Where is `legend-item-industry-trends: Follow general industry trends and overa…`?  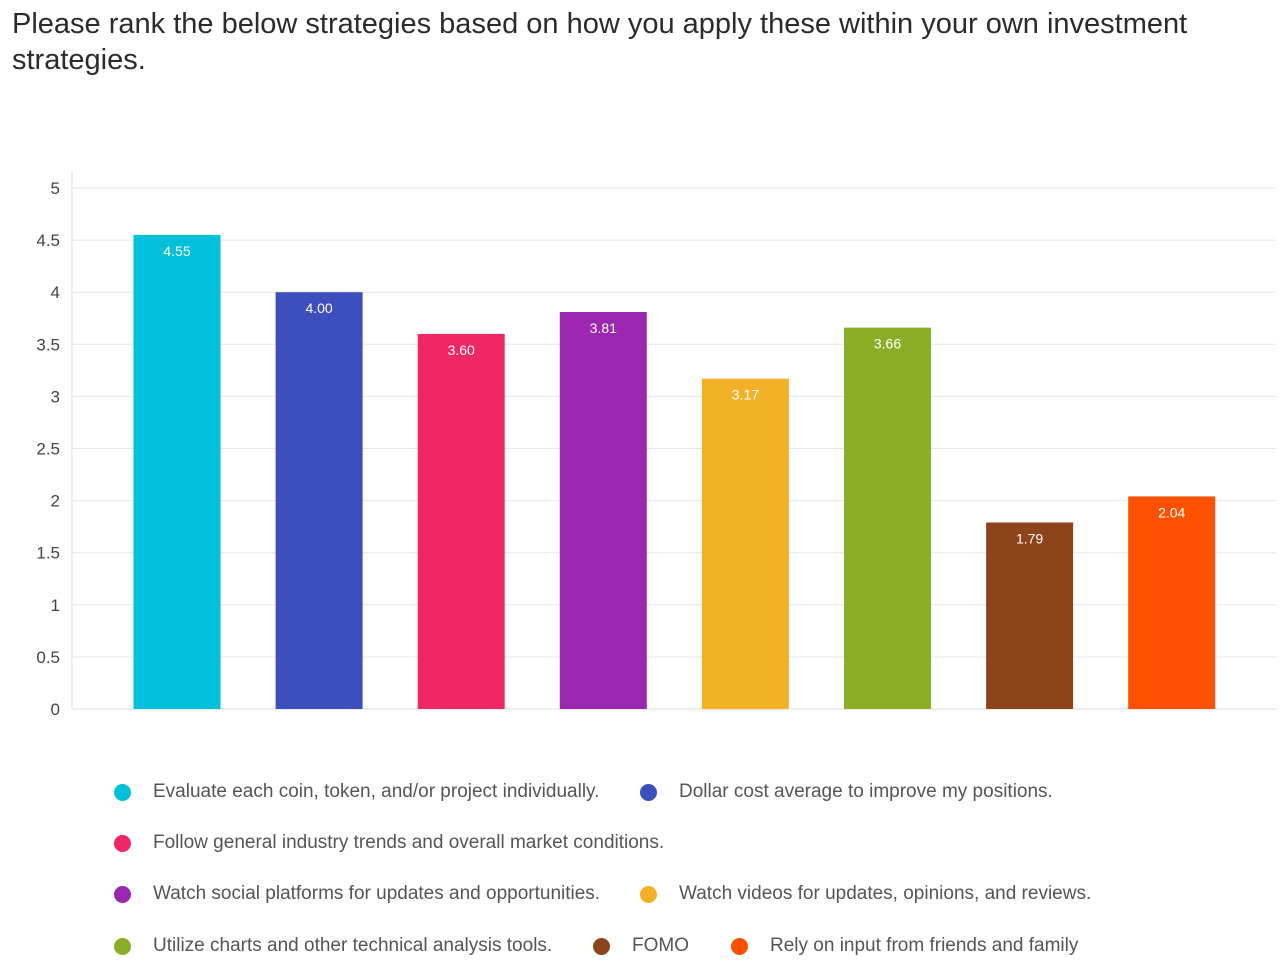
legend-item-industry-trends: Follow general industry trends and overa… is located at coordinates (389, 843).